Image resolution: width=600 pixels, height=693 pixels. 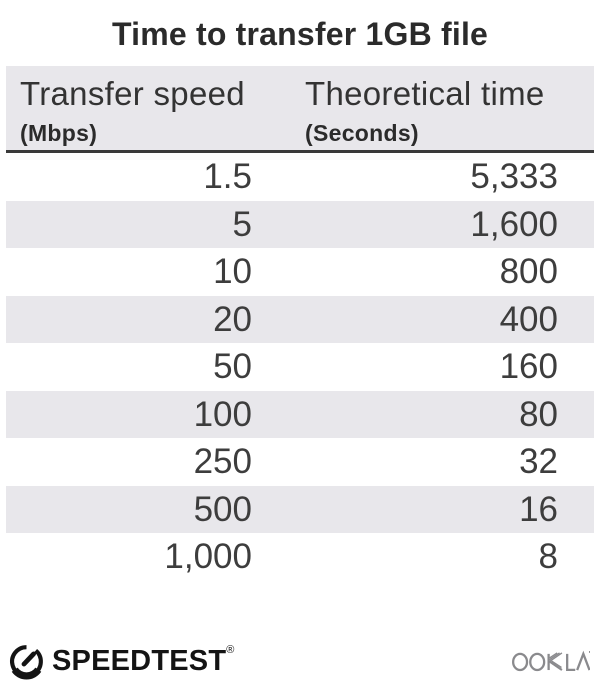 I want to click on speed-cell: 1,000, so click(x=208, y=556).